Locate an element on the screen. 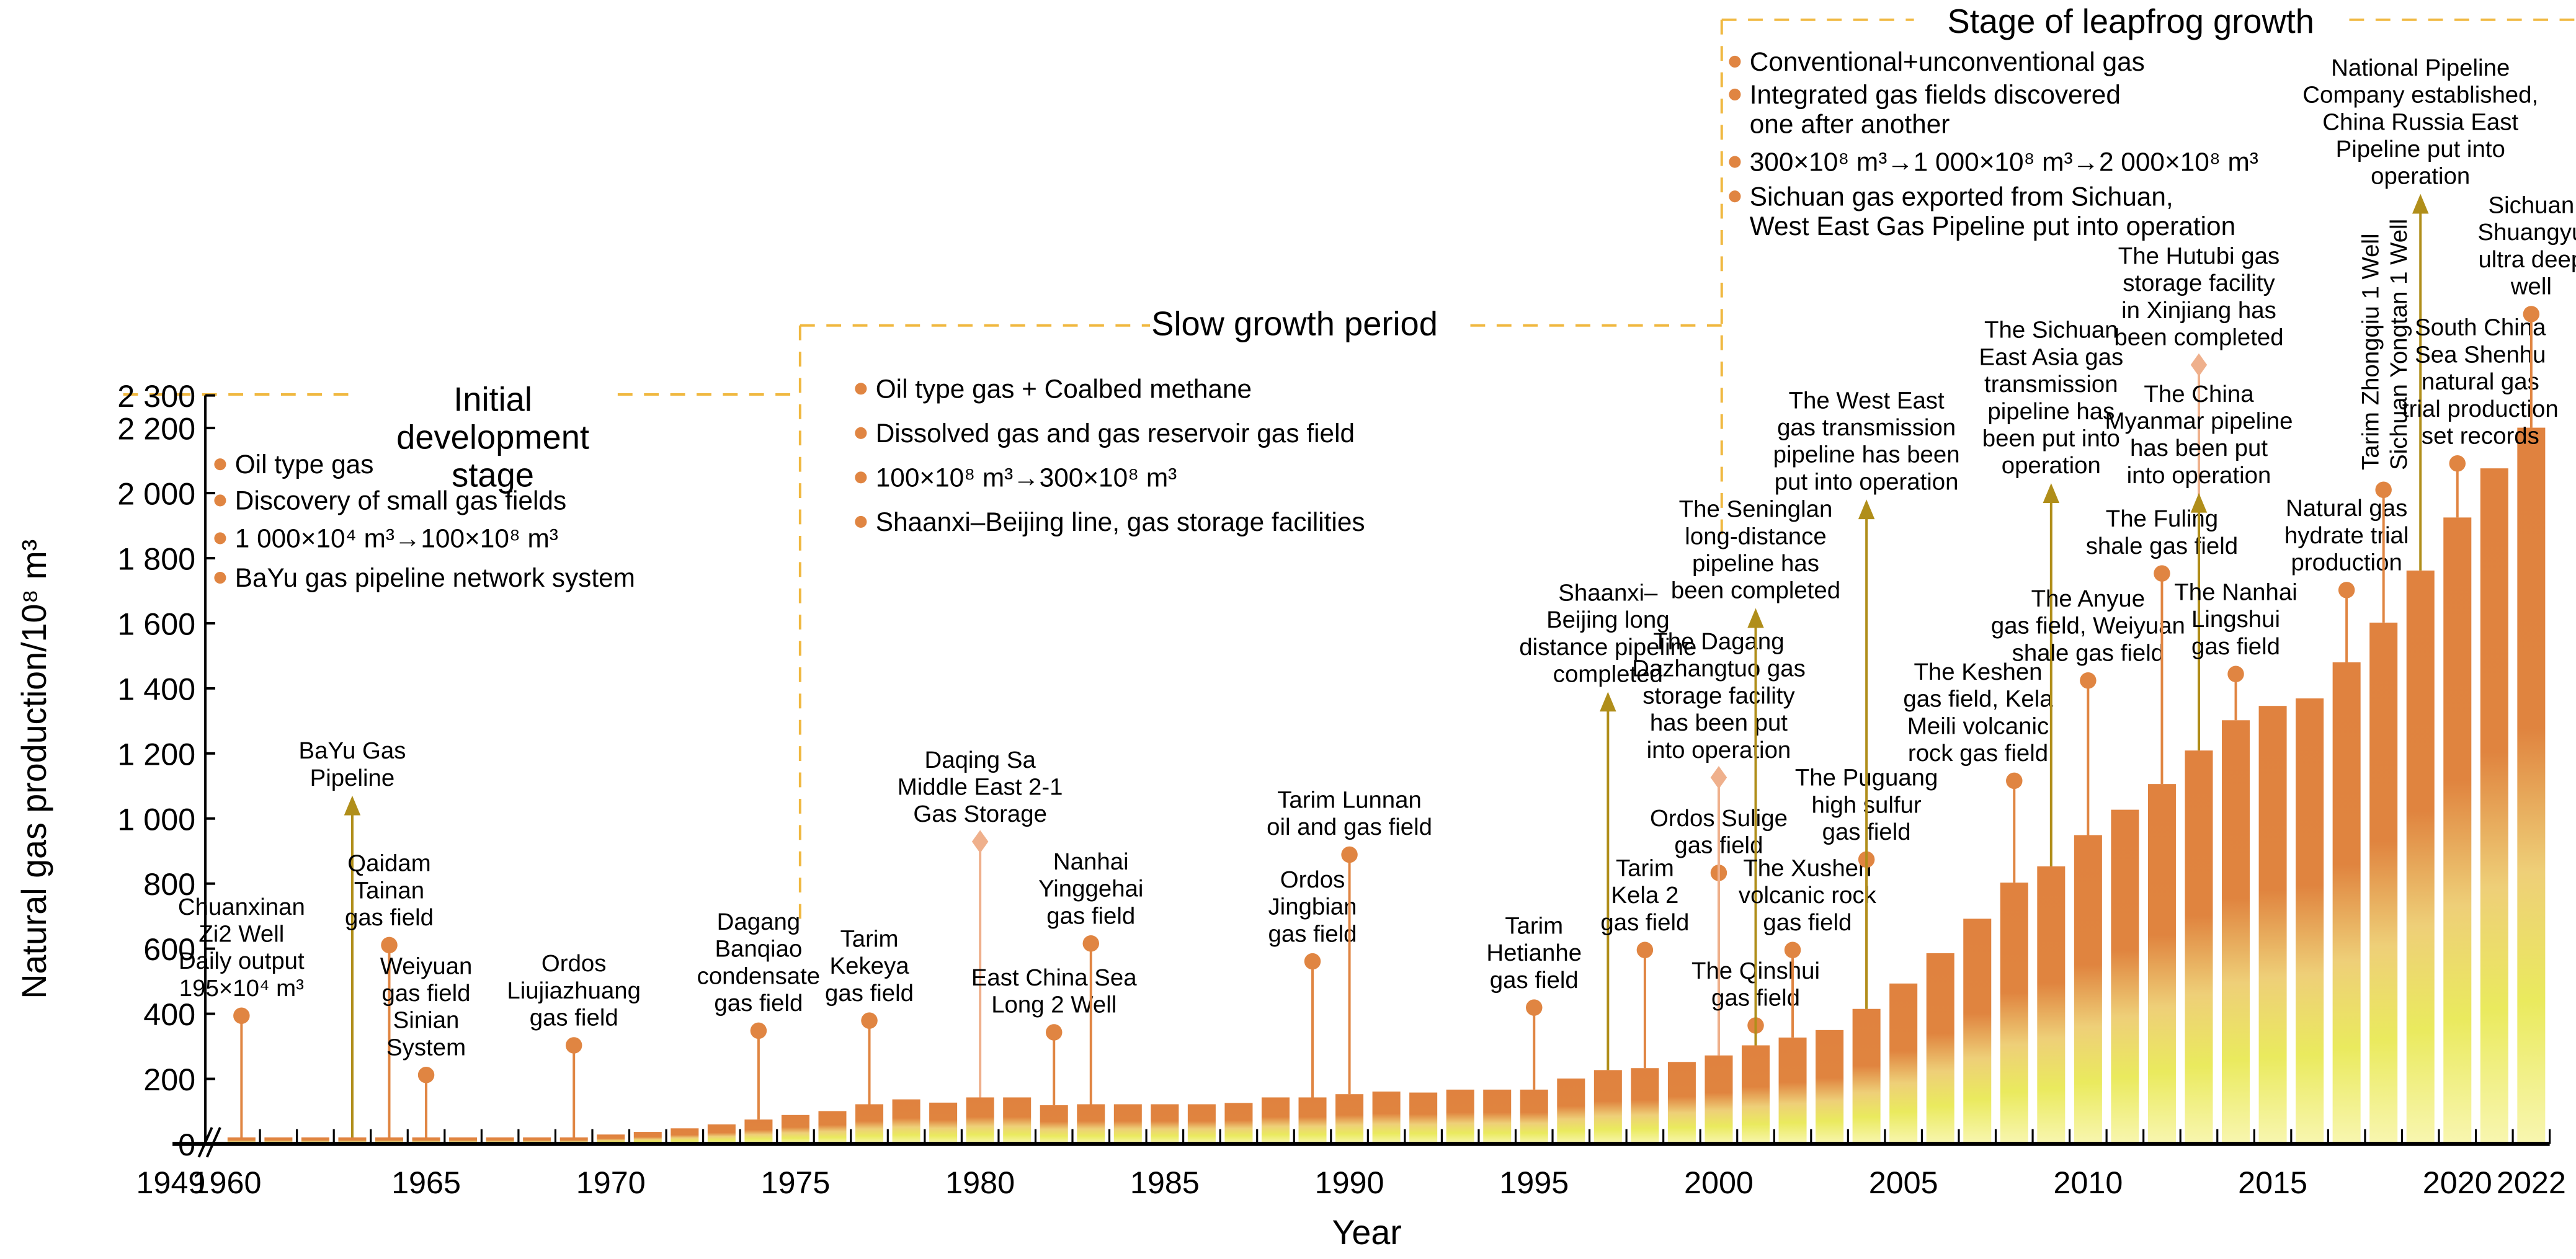 This screenshot has height=1259, width=2576. bar-1978 is located at coordinates (906, 1121).